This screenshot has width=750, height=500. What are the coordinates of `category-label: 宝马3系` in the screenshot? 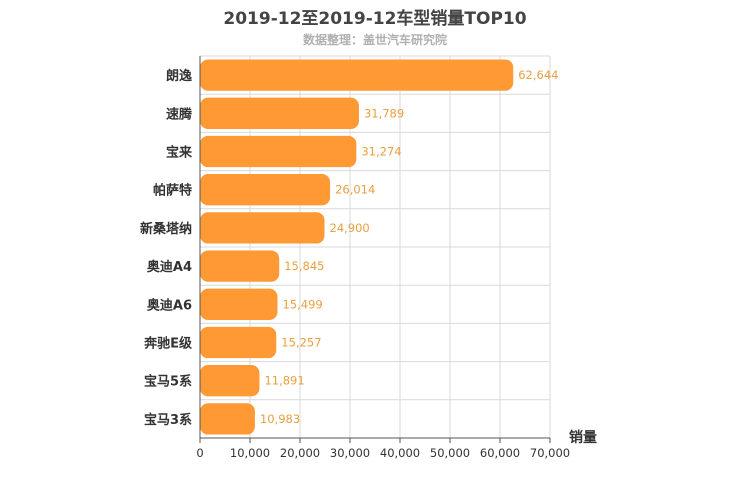 It's located at (168, 420).